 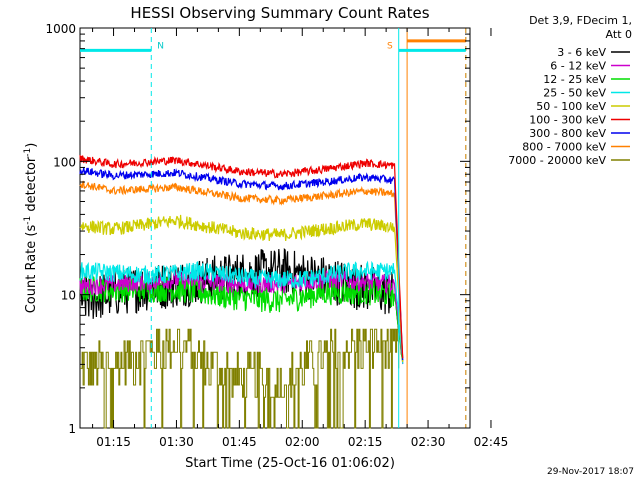 What do you see at coordinates (240, 378) in the screenshot?
I see `series-line-7000-20000-kev` at bounding box center [240, 378].